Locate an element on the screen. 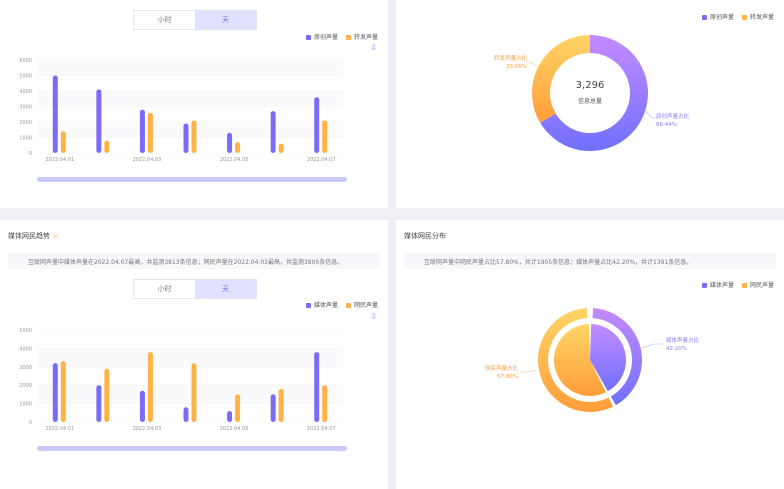 This screenshot has height=489, width=784. slice-label: 转发声量占比 33.56% is located at coordinates (510, 63).